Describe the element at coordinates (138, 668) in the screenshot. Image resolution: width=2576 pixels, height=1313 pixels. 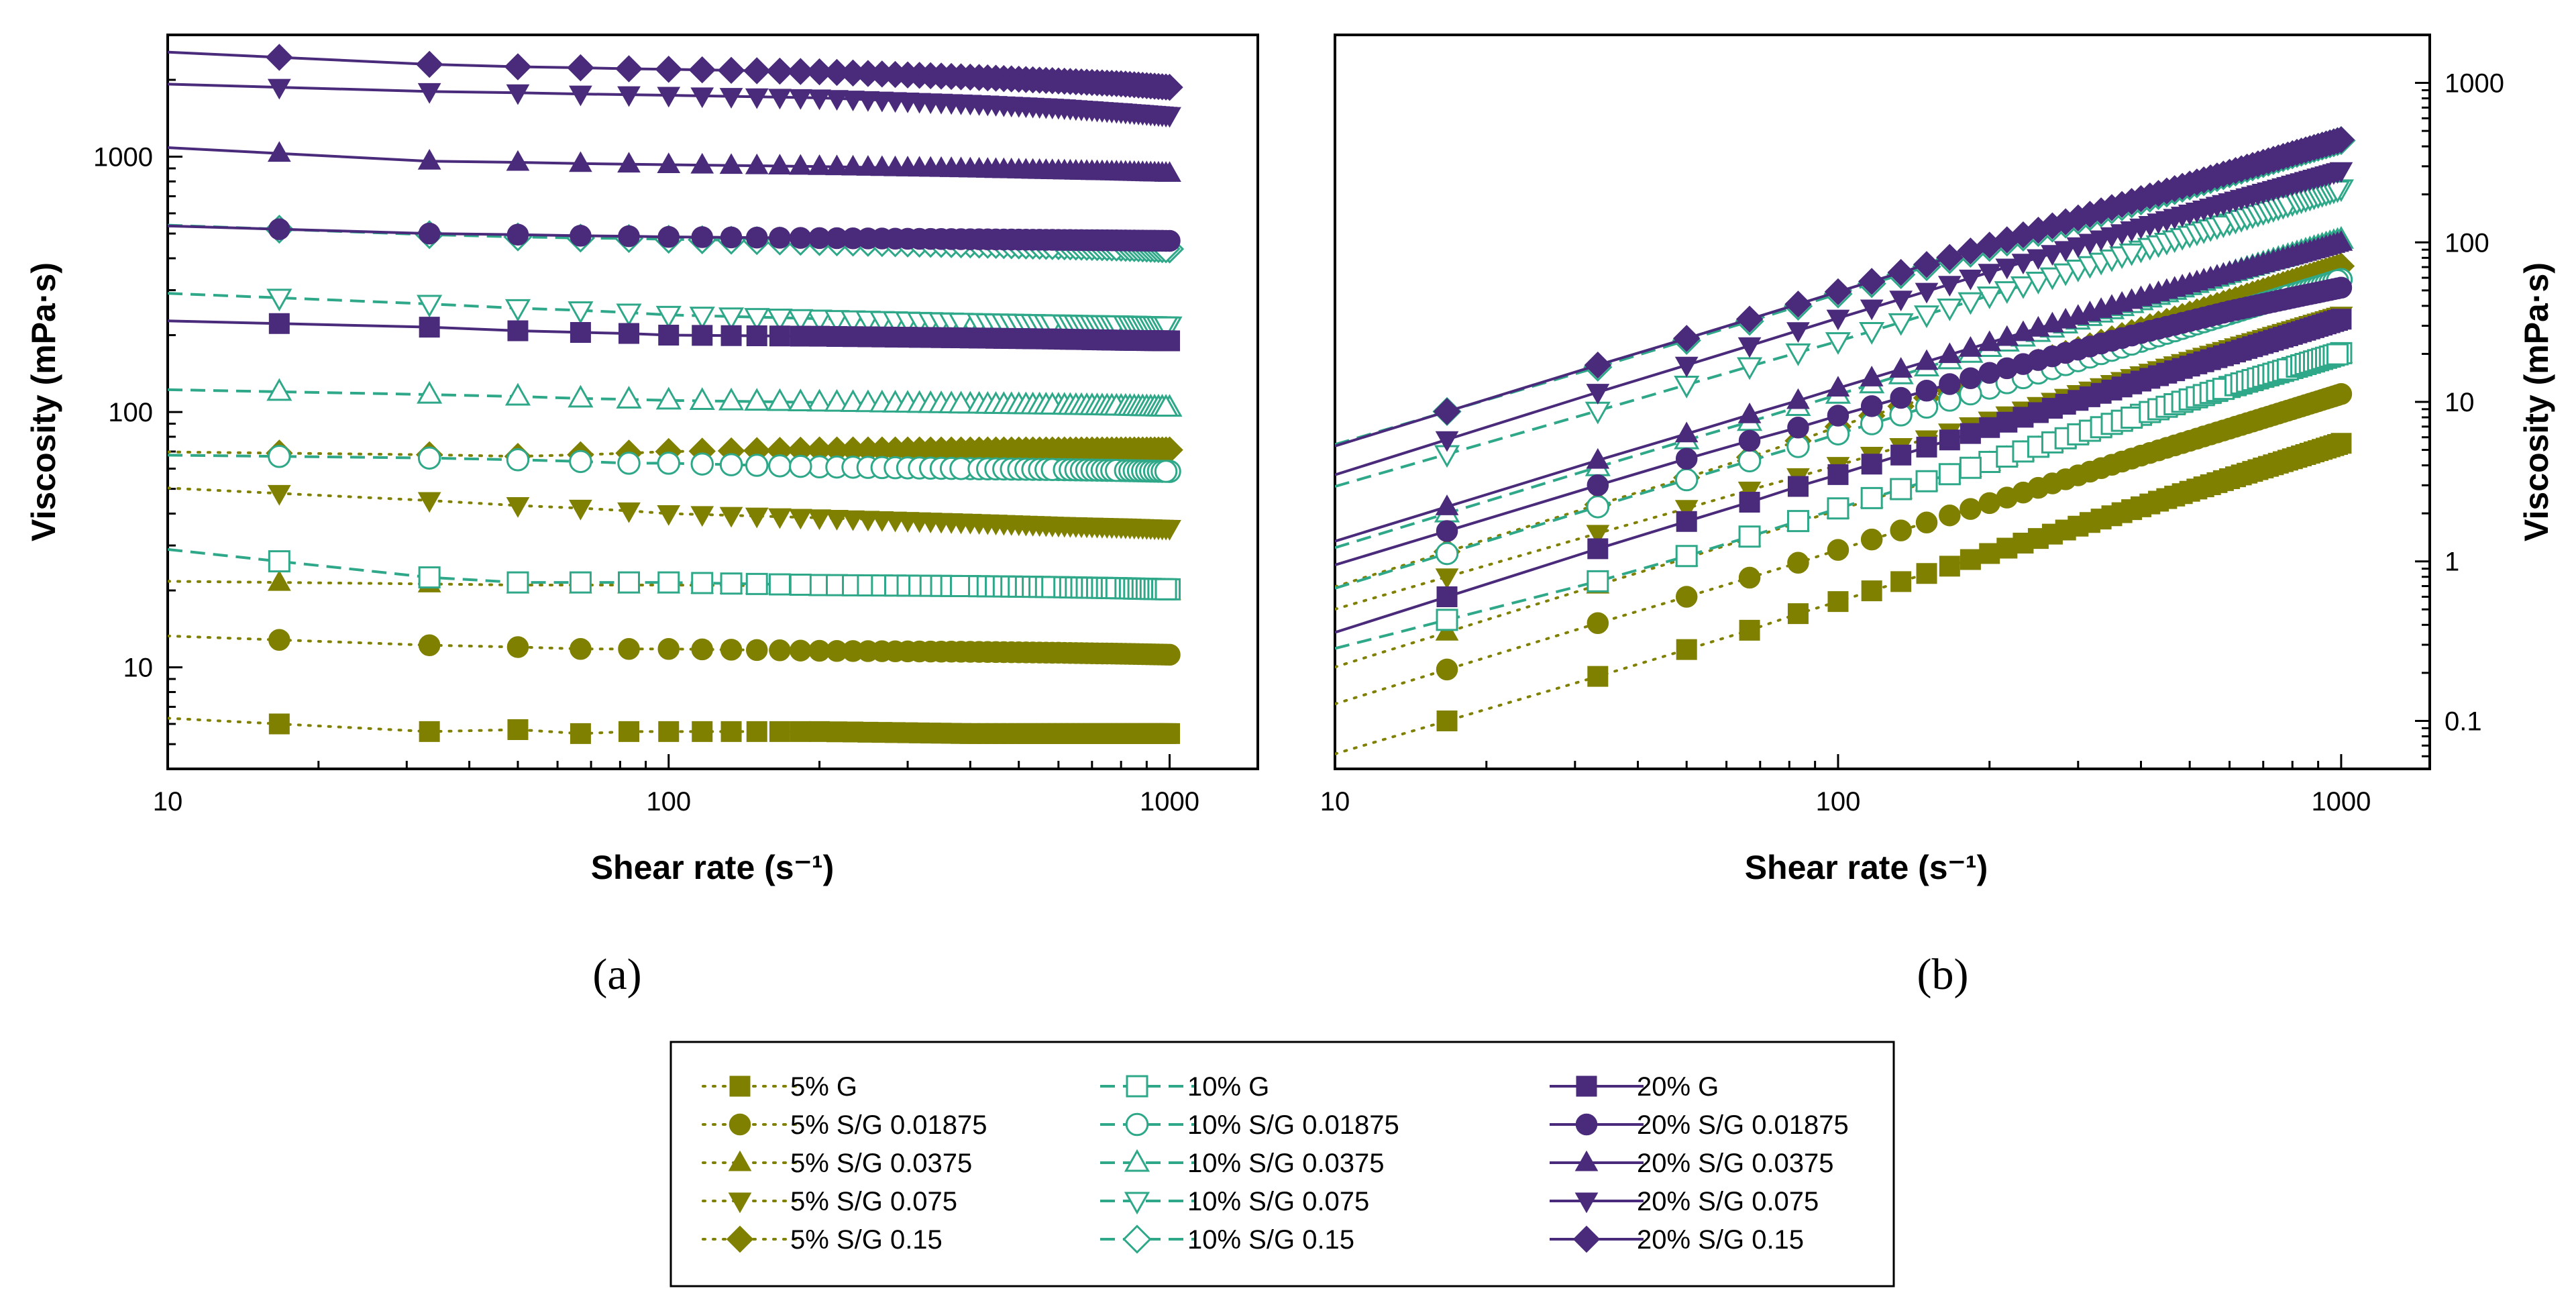
I see `y-tick-label: 10` at that location.